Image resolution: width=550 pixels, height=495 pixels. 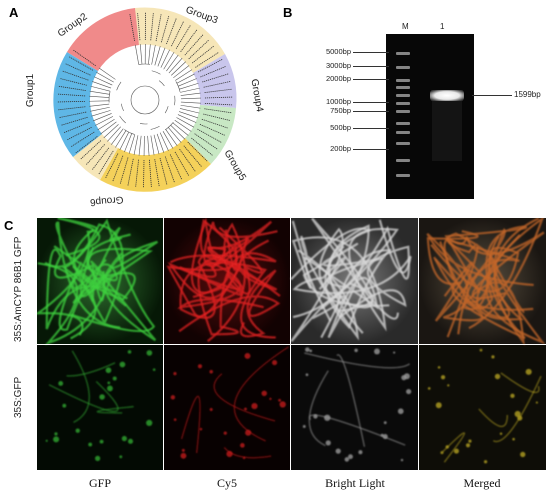 I want to click on sector-group4, so click(x=215, y=81).